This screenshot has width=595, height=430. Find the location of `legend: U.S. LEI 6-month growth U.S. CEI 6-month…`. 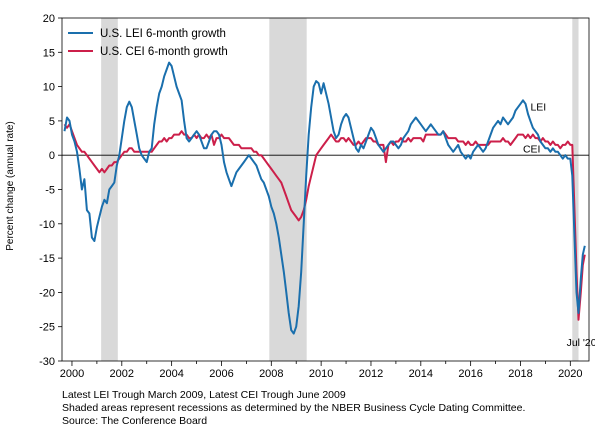

legend: U.S. LEI 6-month growth U.S. CEI 6-month… is located at coordinates (148, 43).